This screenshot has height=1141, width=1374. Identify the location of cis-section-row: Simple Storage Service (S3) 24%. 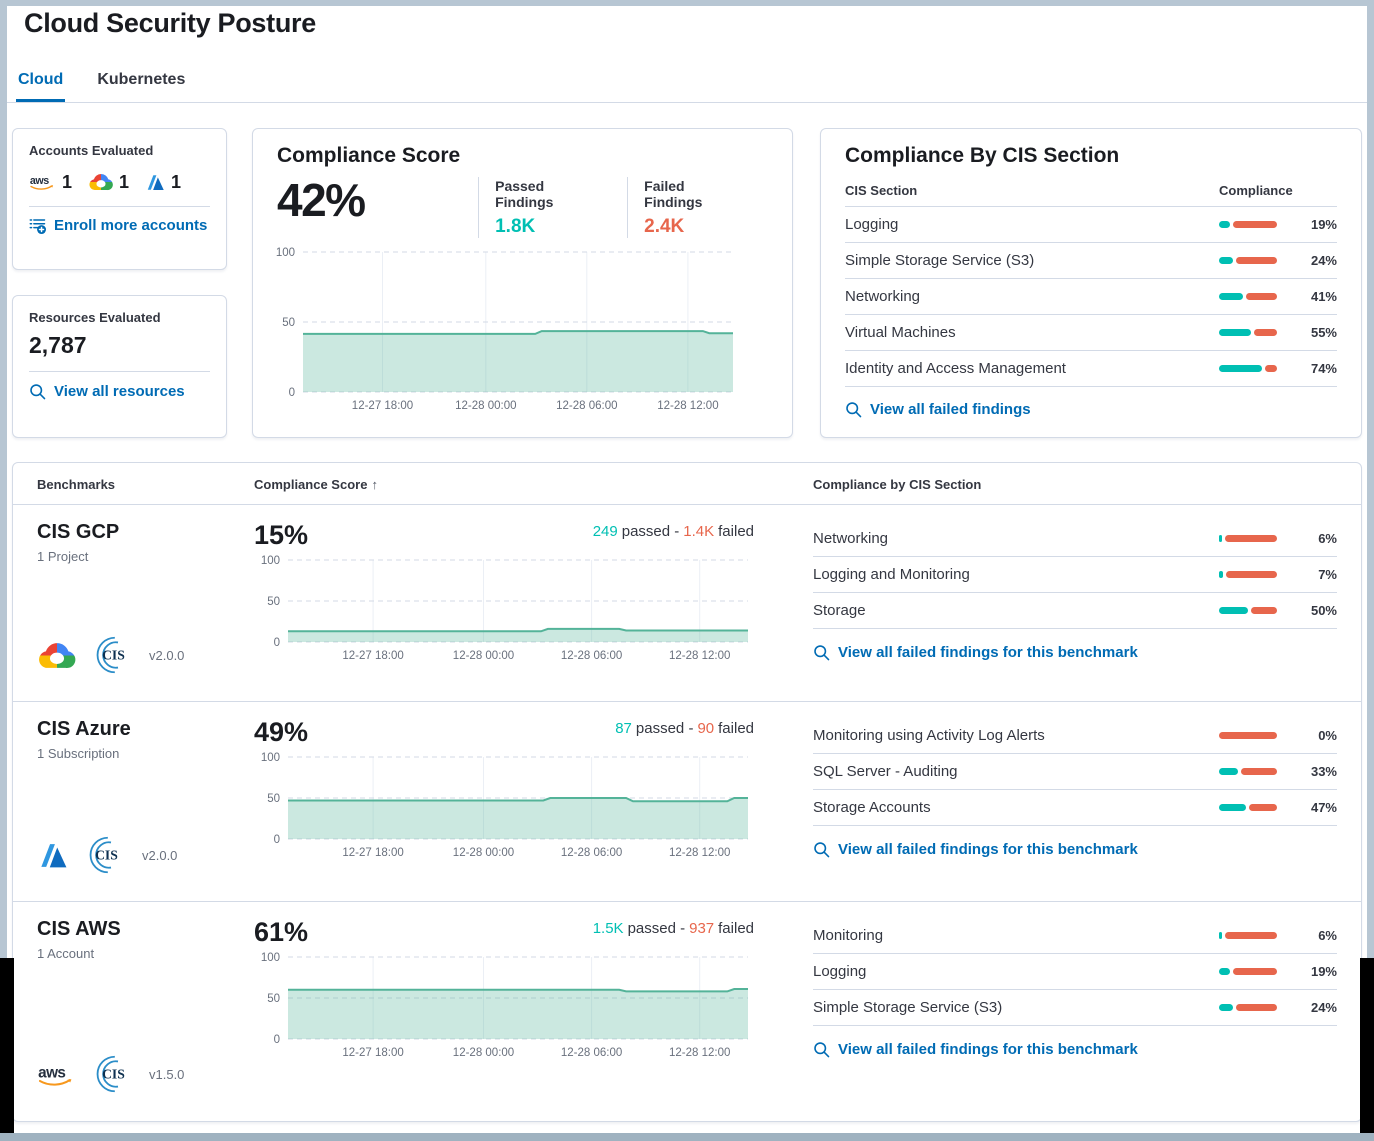
(1091, 261).